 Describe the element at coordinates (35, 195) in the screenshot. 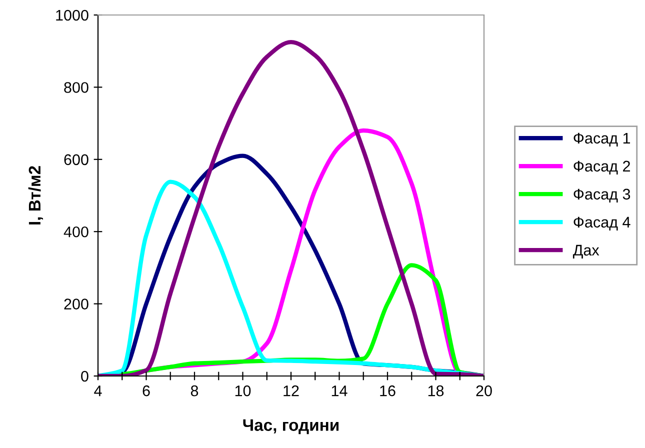

I see `y-axis-title: I, Вт/м2` at that location.